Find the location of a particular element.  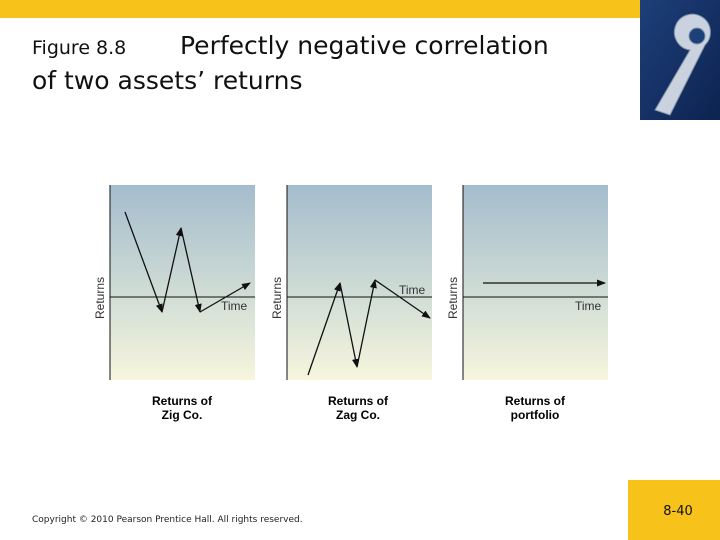

panel-caption: Zag Co. is located at coordinates (358, 415).